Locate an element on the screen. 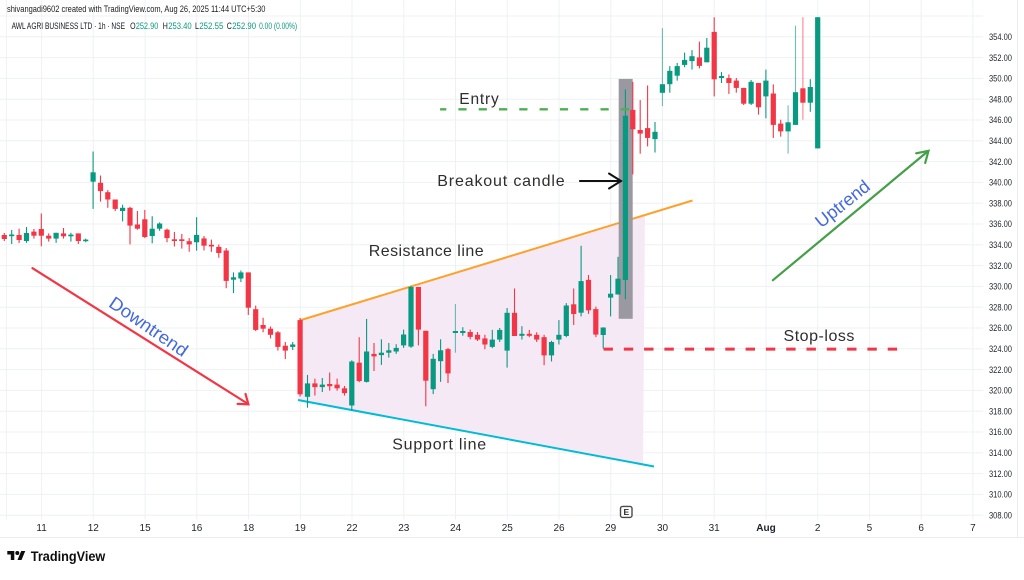  svg-text: 5 is located at coordinates (870, 528).